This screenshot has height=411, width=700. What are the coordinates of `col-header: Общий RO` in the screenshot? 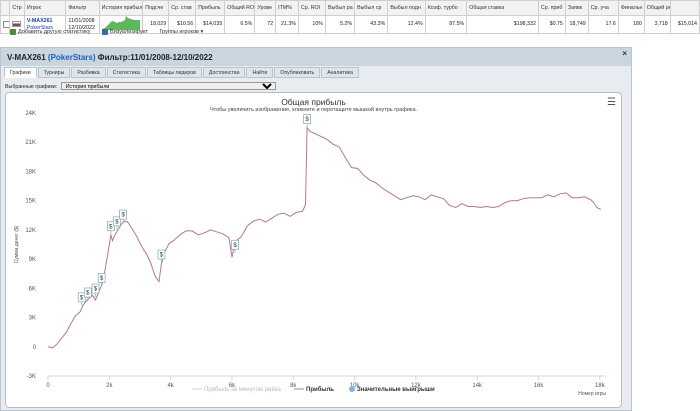 It's located at (240, 8).